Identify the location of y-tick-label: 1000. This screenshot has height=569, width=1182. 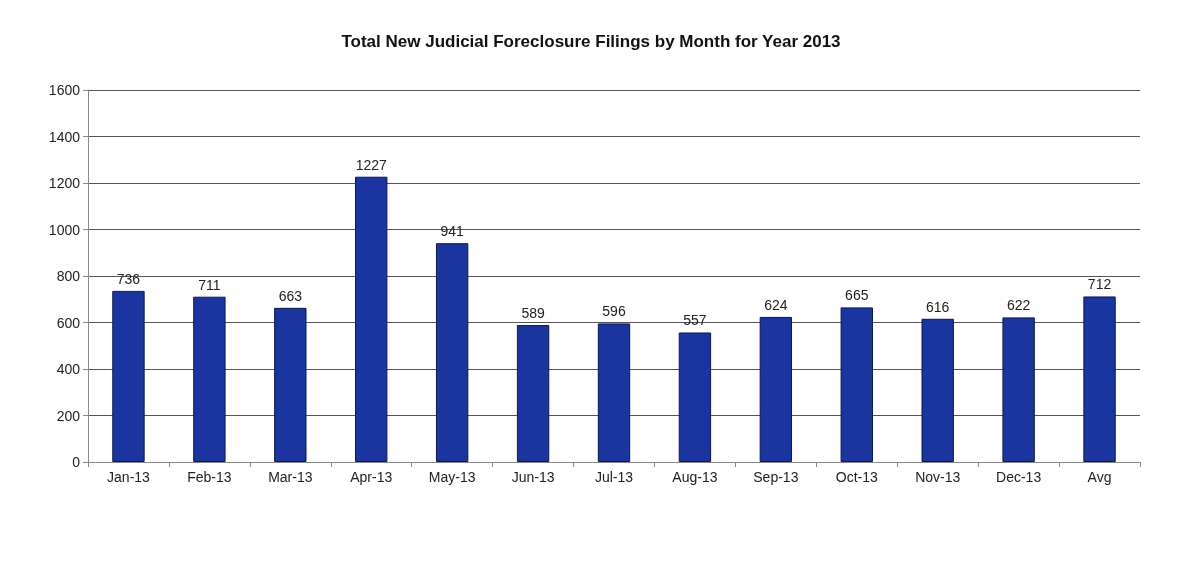
(64, 229).